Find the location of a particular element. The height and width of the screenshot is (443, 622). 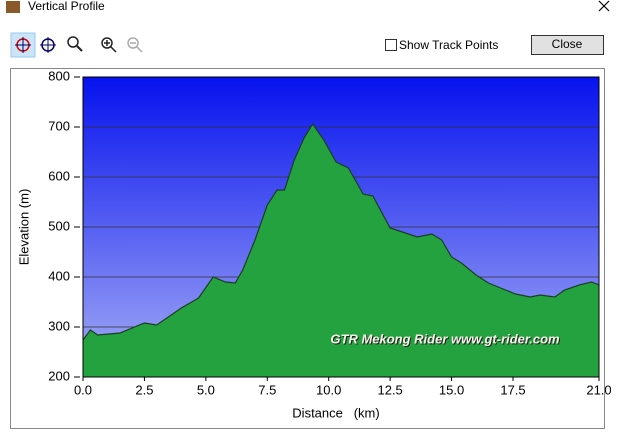

y-tick-label: 500 is located at coordinates (59, 225).